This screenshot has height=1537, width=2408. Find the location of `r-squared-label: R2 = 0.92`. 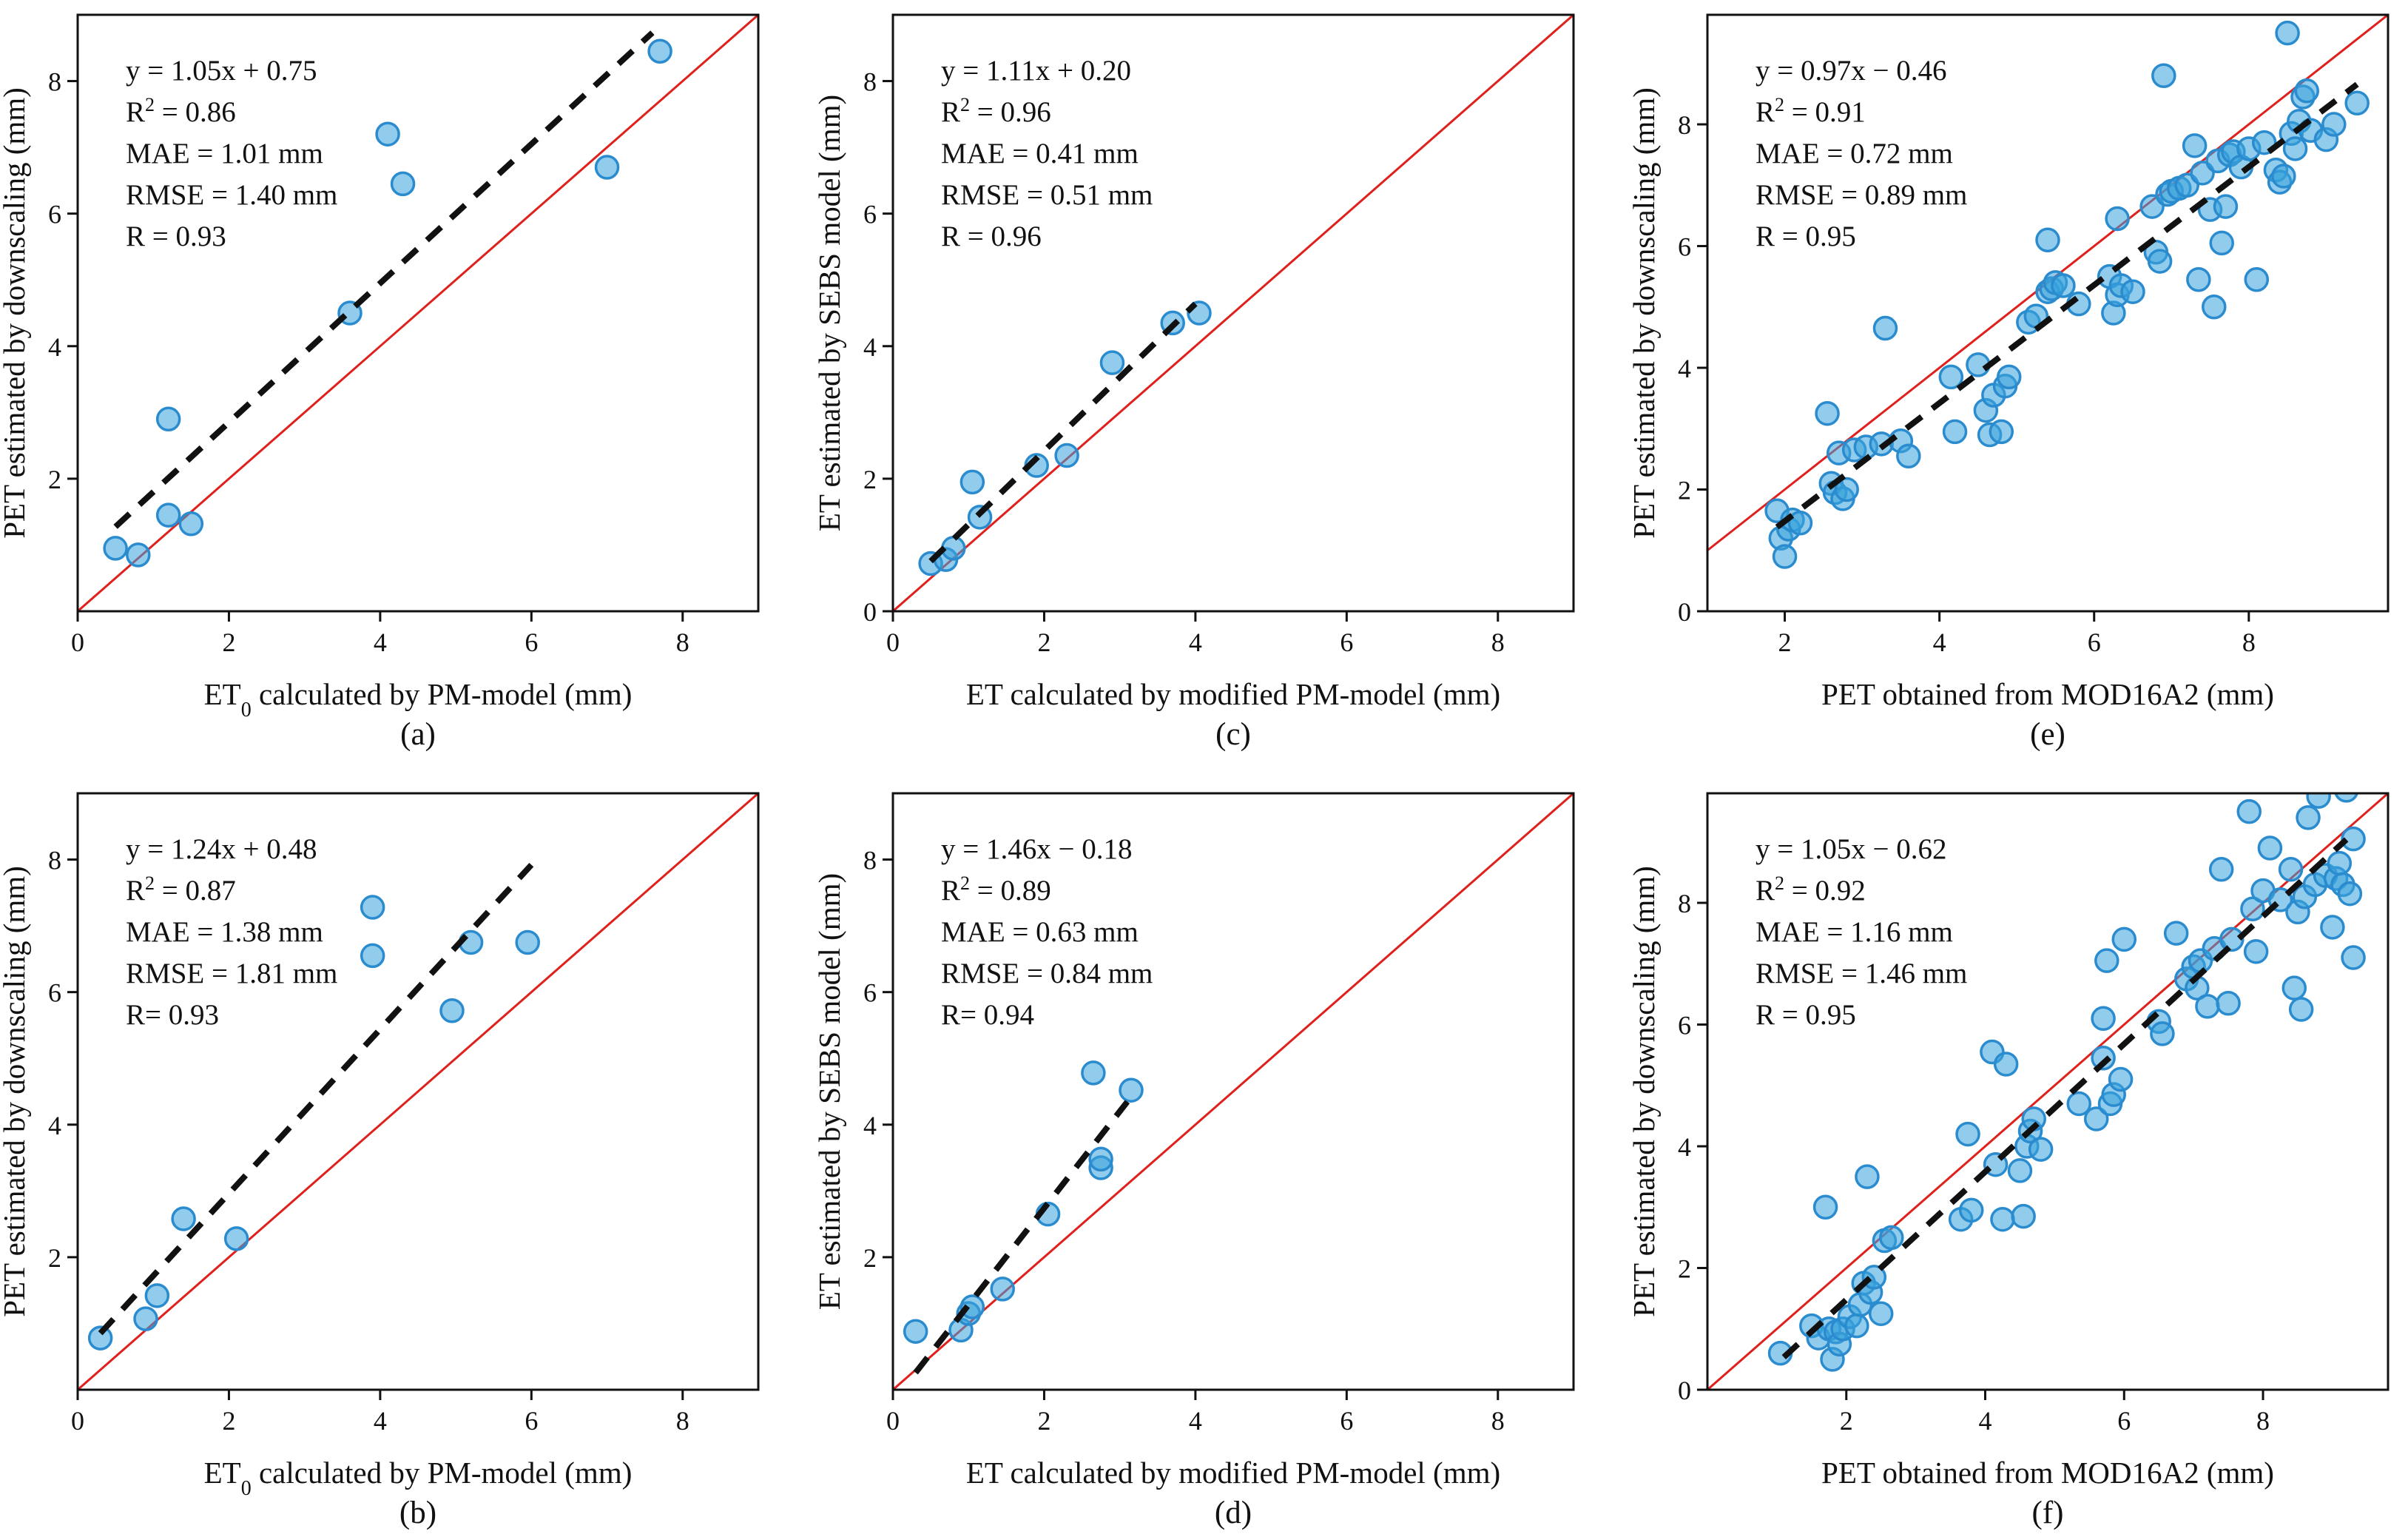

r-squared-label: R2 = 0.92 is located at coordinates (1811, 889).